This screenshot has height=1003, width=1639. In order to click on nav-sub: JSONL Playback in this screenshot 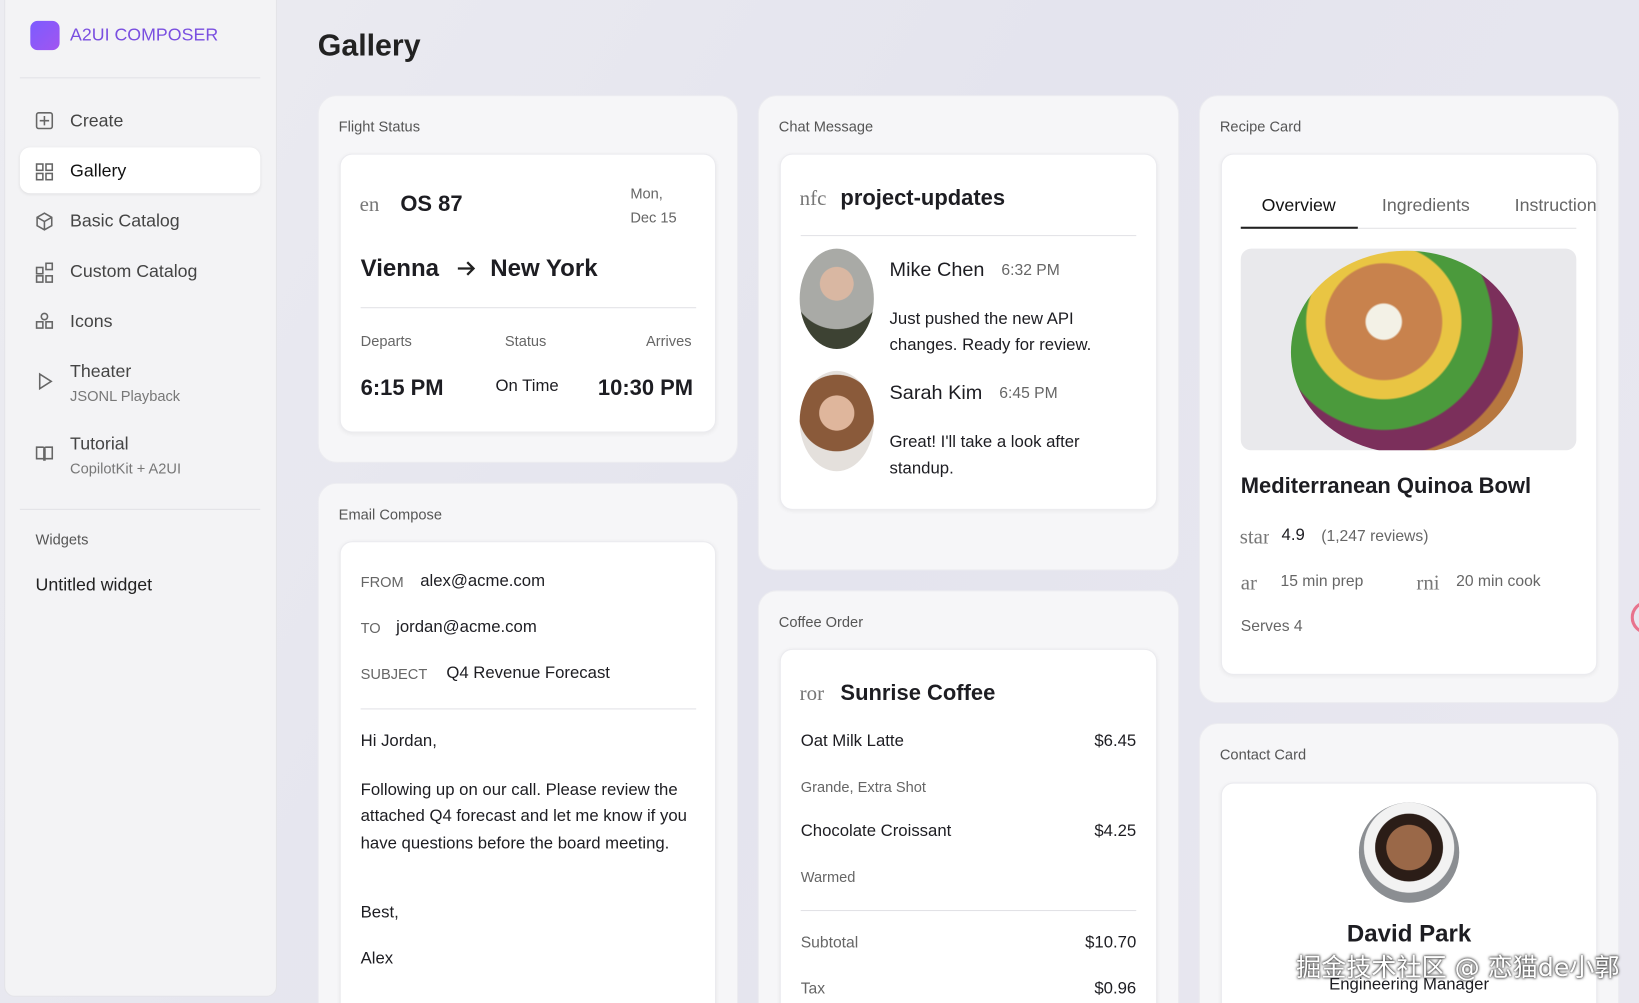, I will do `click(125, 396)`.